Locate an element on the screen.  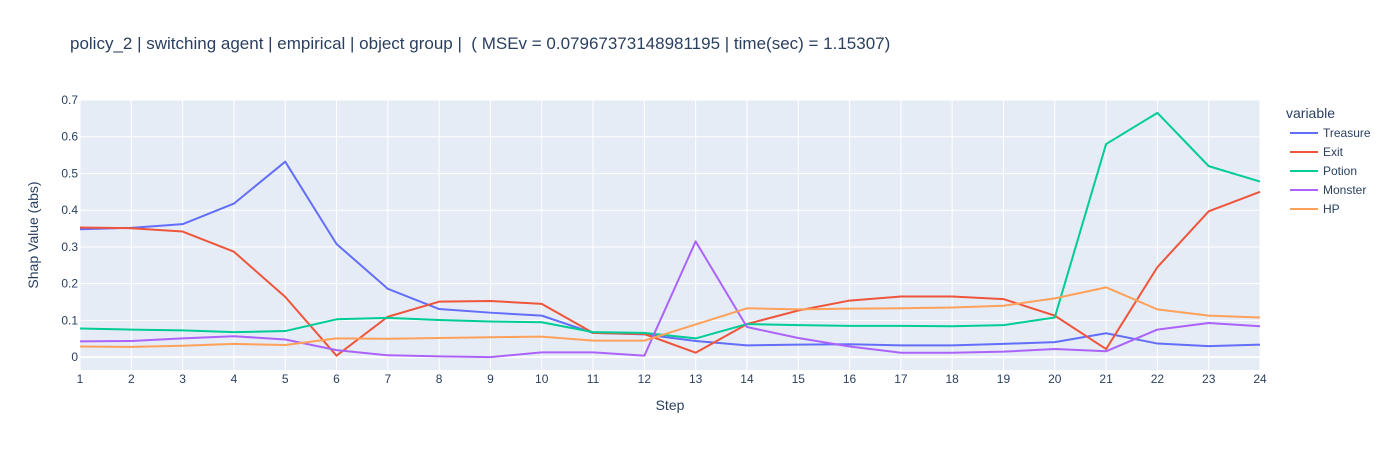
legend-label-exit: Exit is located at coordinates (1333, 152).